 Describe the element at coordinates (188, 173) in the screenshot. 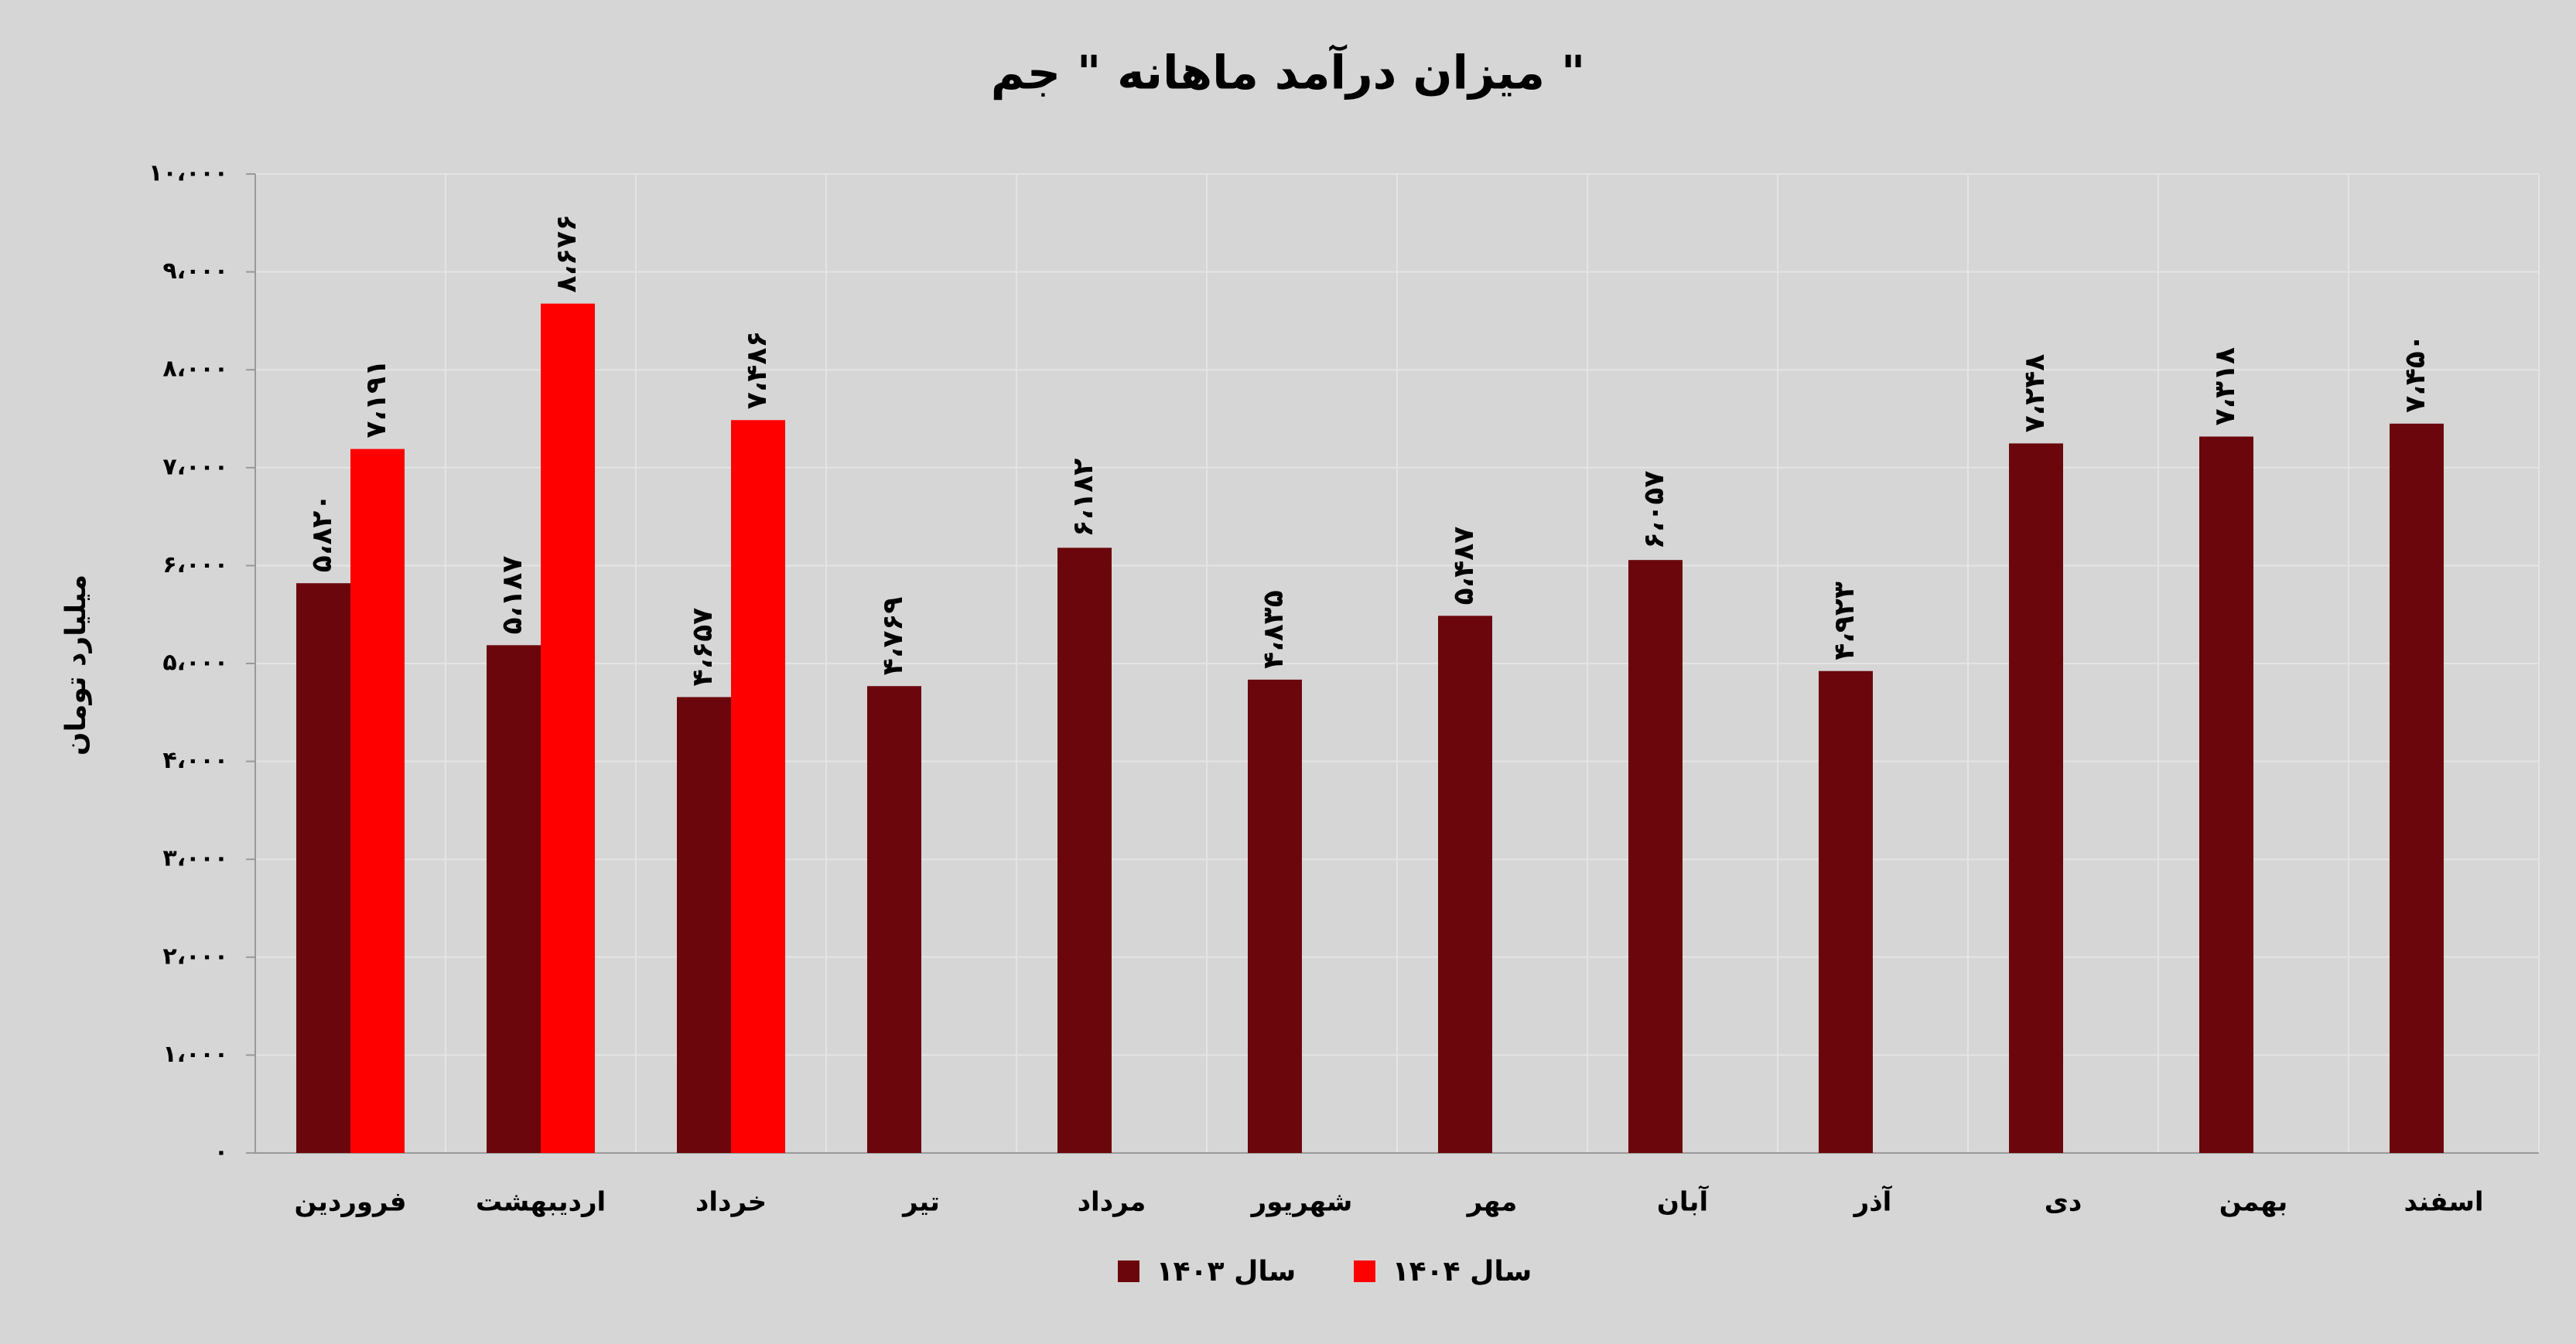

I see `y-tick-label: ۱۰،۰۰۰` at that location.